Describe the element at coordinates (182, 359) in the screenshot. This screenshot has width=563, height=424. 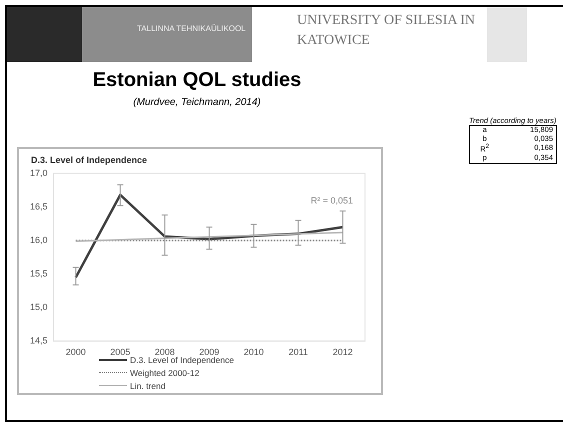
I see `legend-label: D.3. Level of Independence` at that location.